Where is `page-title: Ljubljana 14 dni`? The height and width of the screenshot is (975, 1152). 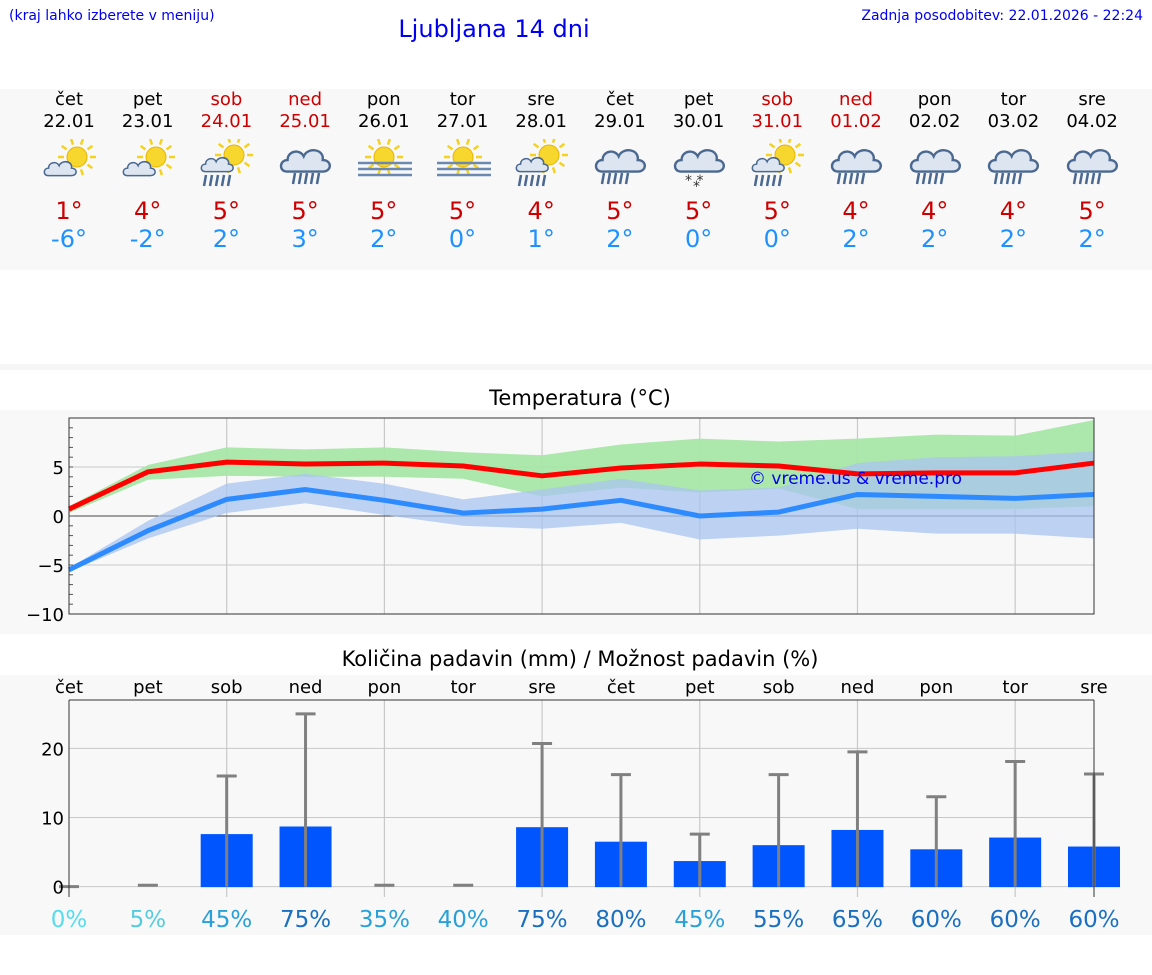 page-title: Ljubljana 14 dni is located at coordinates (494, 29).